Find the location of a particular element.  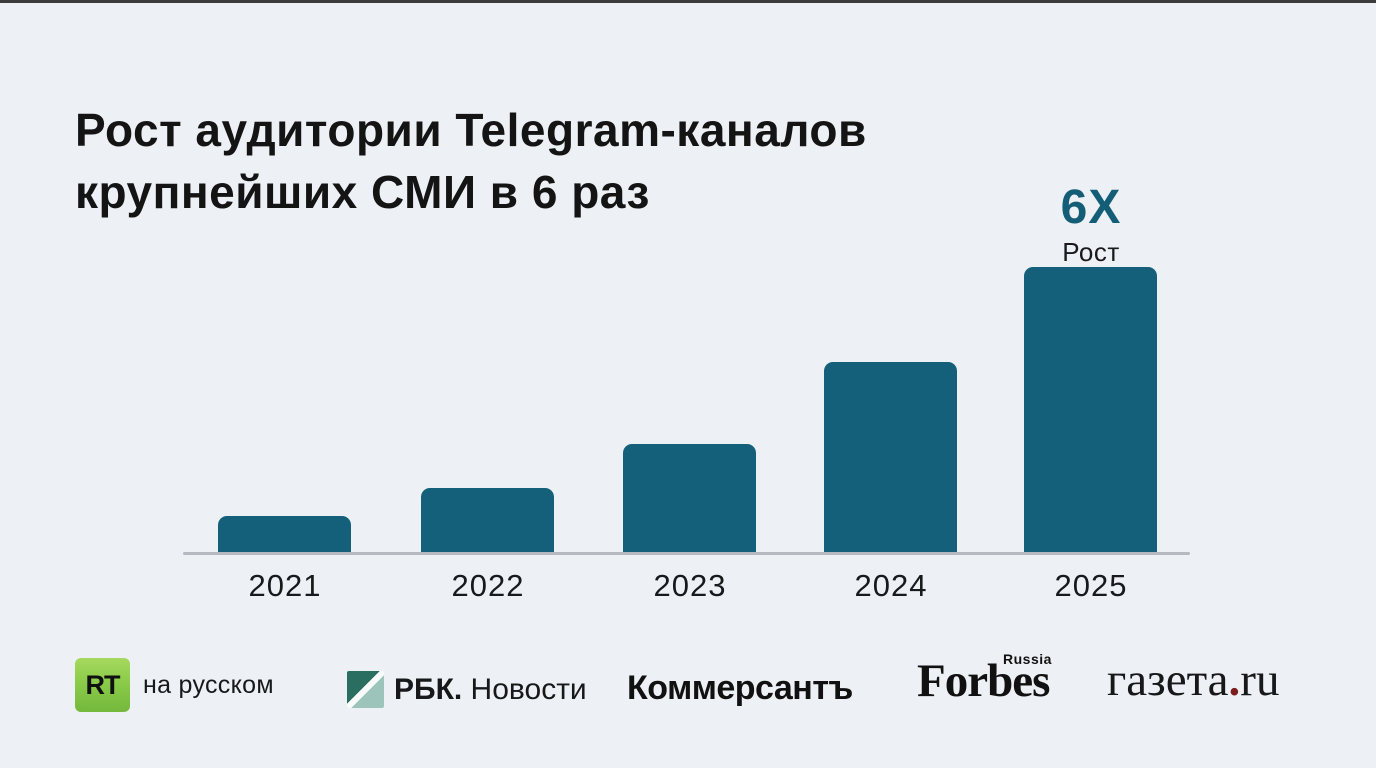

growth-annotation: 6X Рост is located at coordinates (1091, 224).